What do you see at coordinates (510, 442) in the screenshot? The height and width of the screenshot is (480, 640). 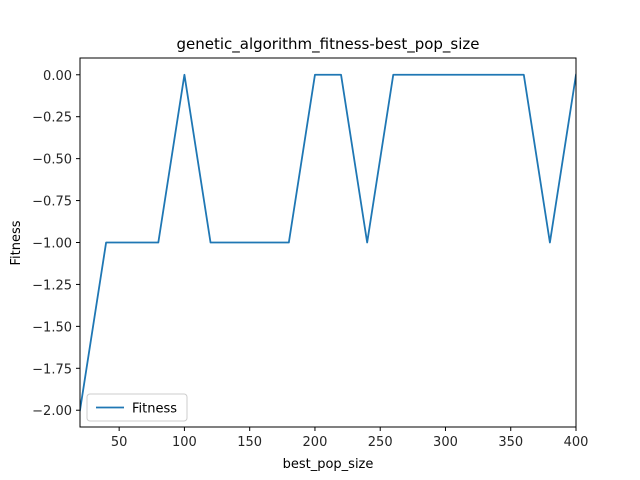 I see `x-tick-label: 350` at bounding box center [510, 442].